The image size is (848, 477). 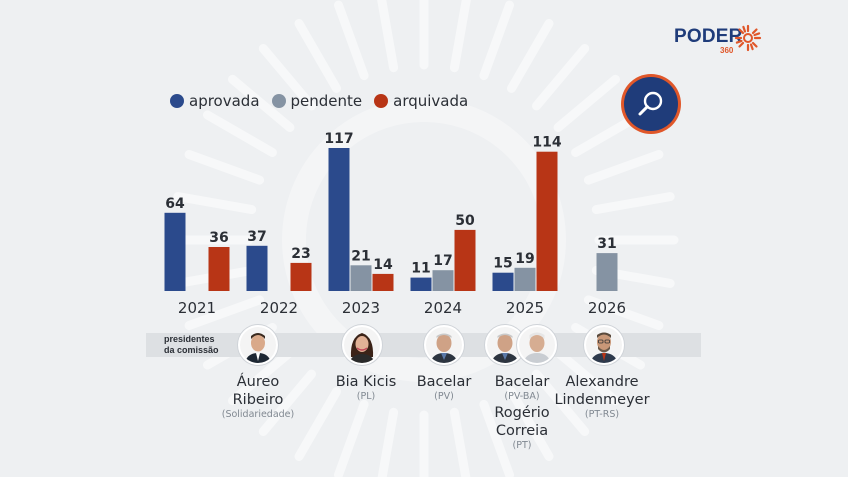 I want to click on x-tick-2023: 2023, so click(x=361, y=308).